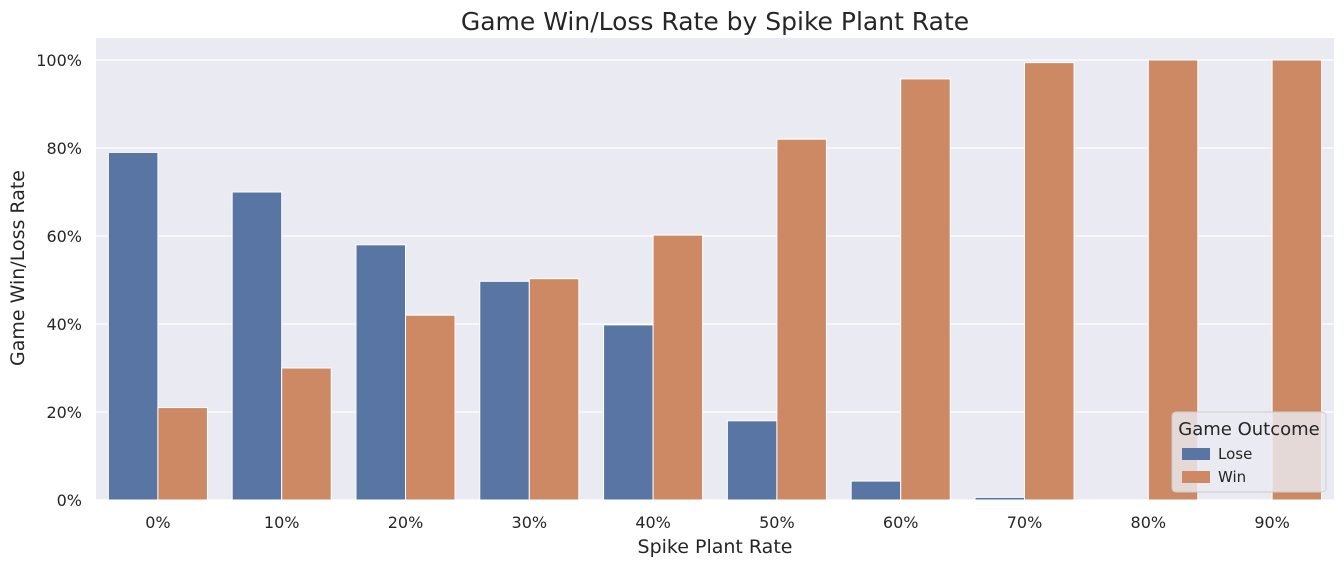 The image size is (1344, 566). Describe the element at coordinates (1196, 477) in the screenshot. I see `legend-swatch-win` at that location.